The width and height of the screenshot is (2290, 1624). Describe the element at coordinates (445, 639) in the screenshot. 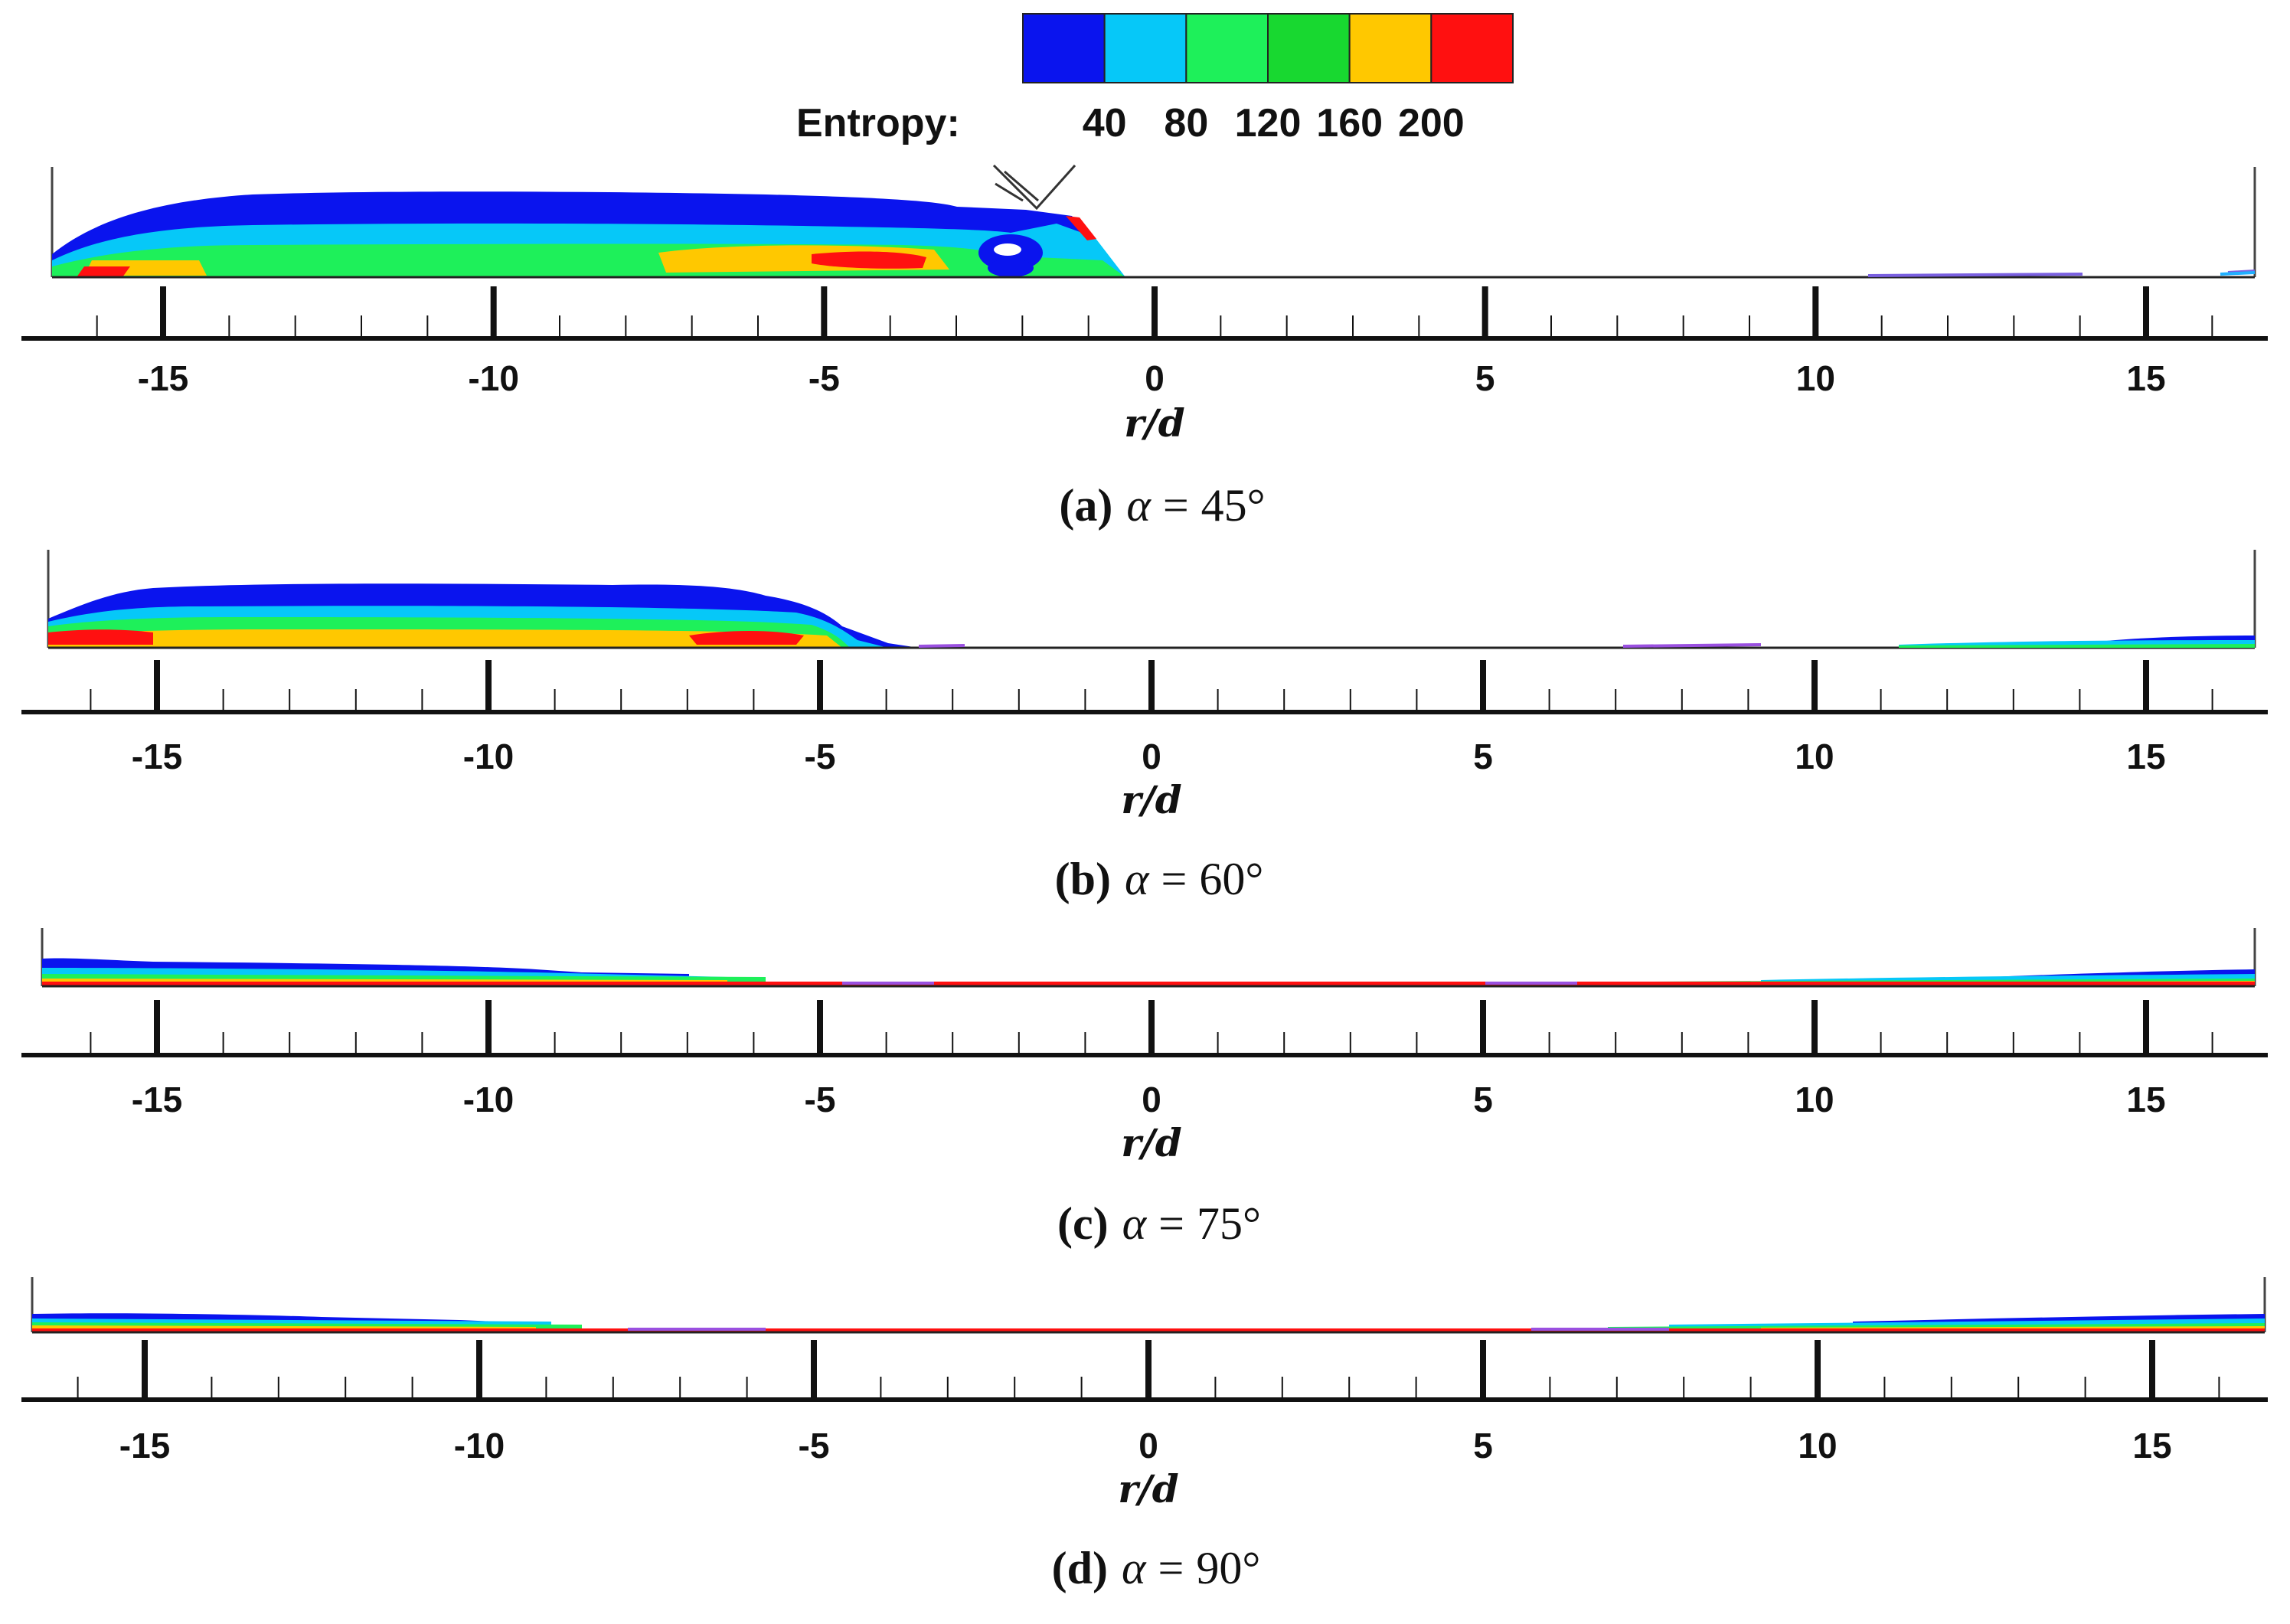

I see `panel-b-yellow-layer` at that location.